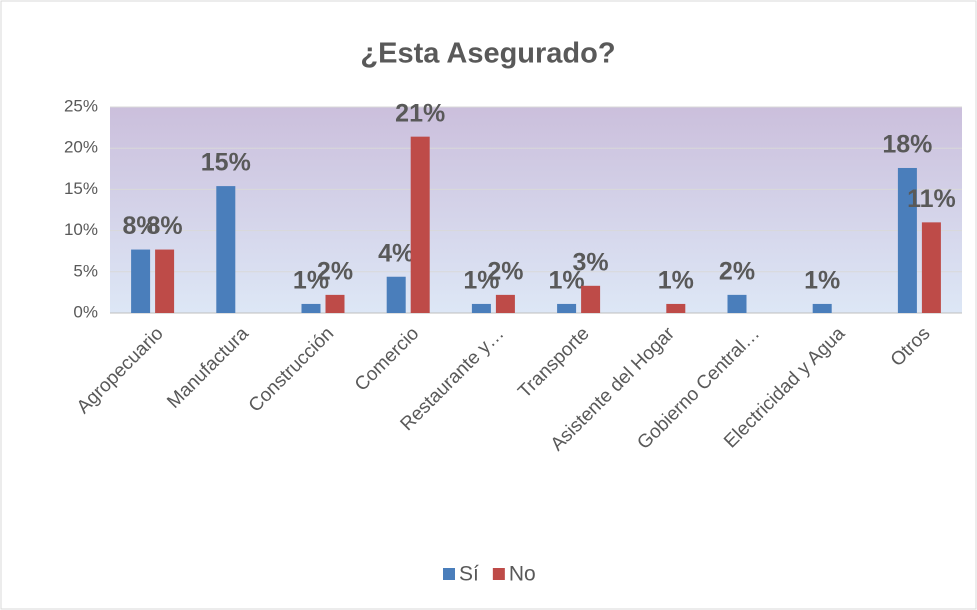  I want to click on y-tick-label: 5%, so click(85, 270).